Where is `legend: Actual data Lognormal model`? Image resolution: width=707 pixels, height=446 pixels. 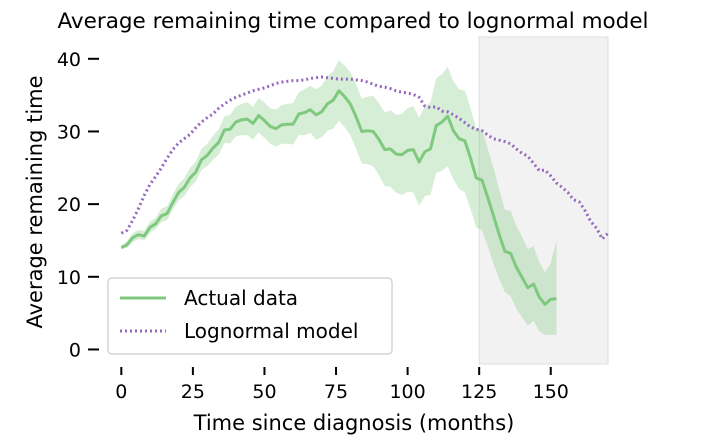 legend: Actual data Lognormal model is located at coordinates (250, 316).